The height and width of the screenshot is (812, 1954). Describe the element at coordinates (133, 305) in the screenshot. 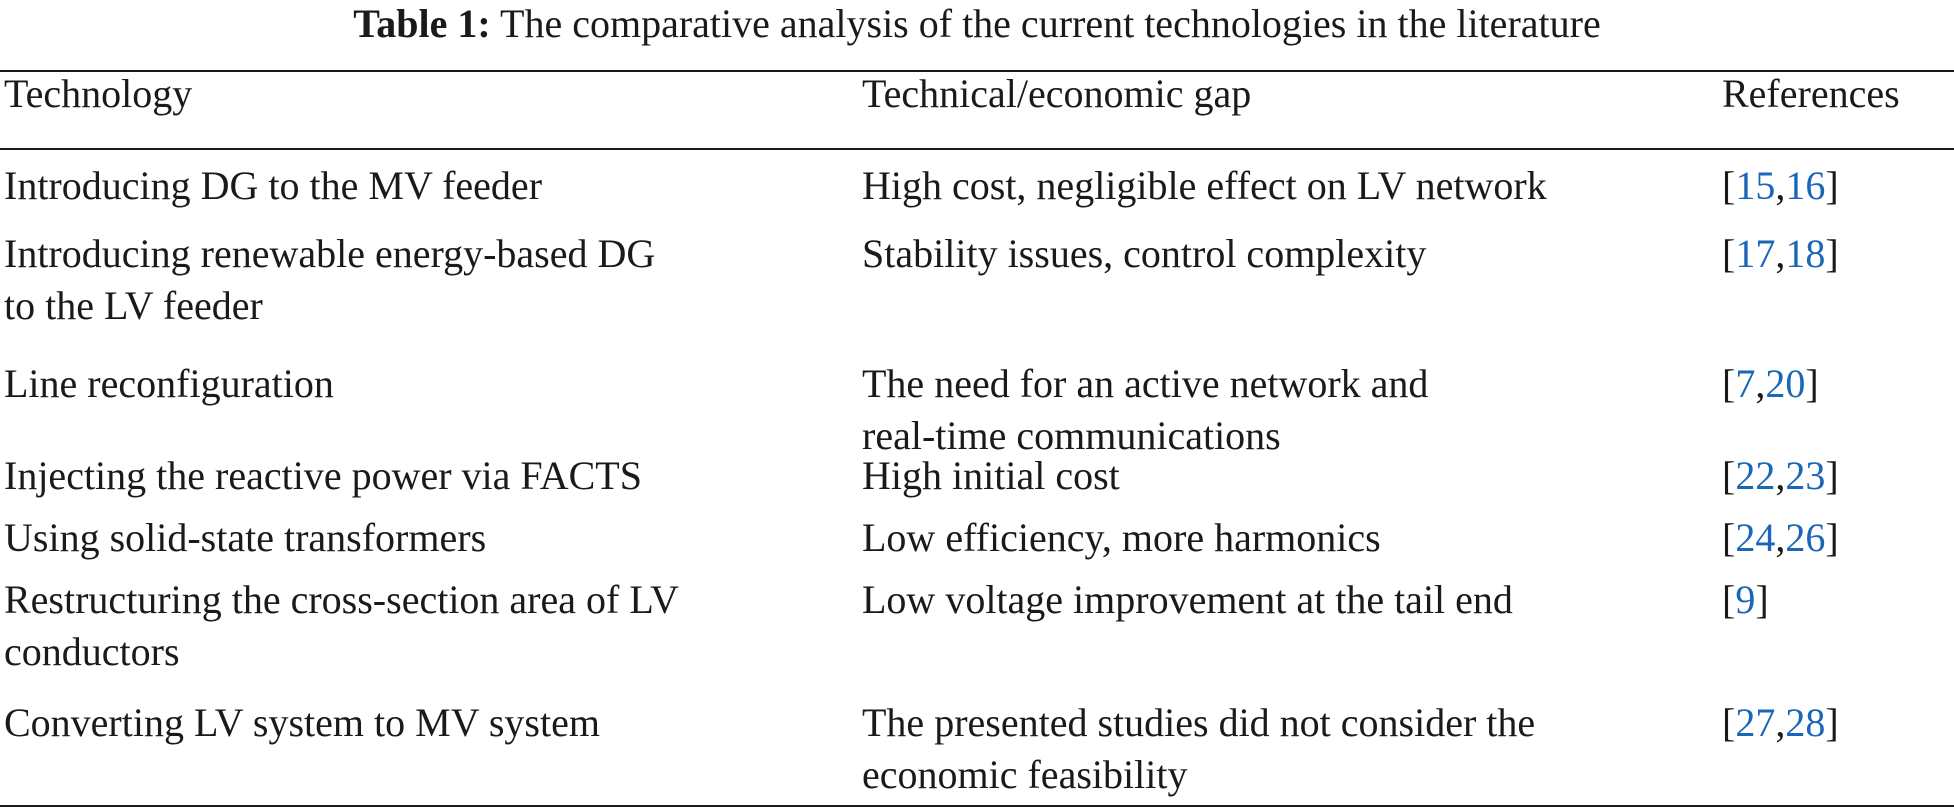

I see `table-cell-technology: to the LV feeder` at that location.